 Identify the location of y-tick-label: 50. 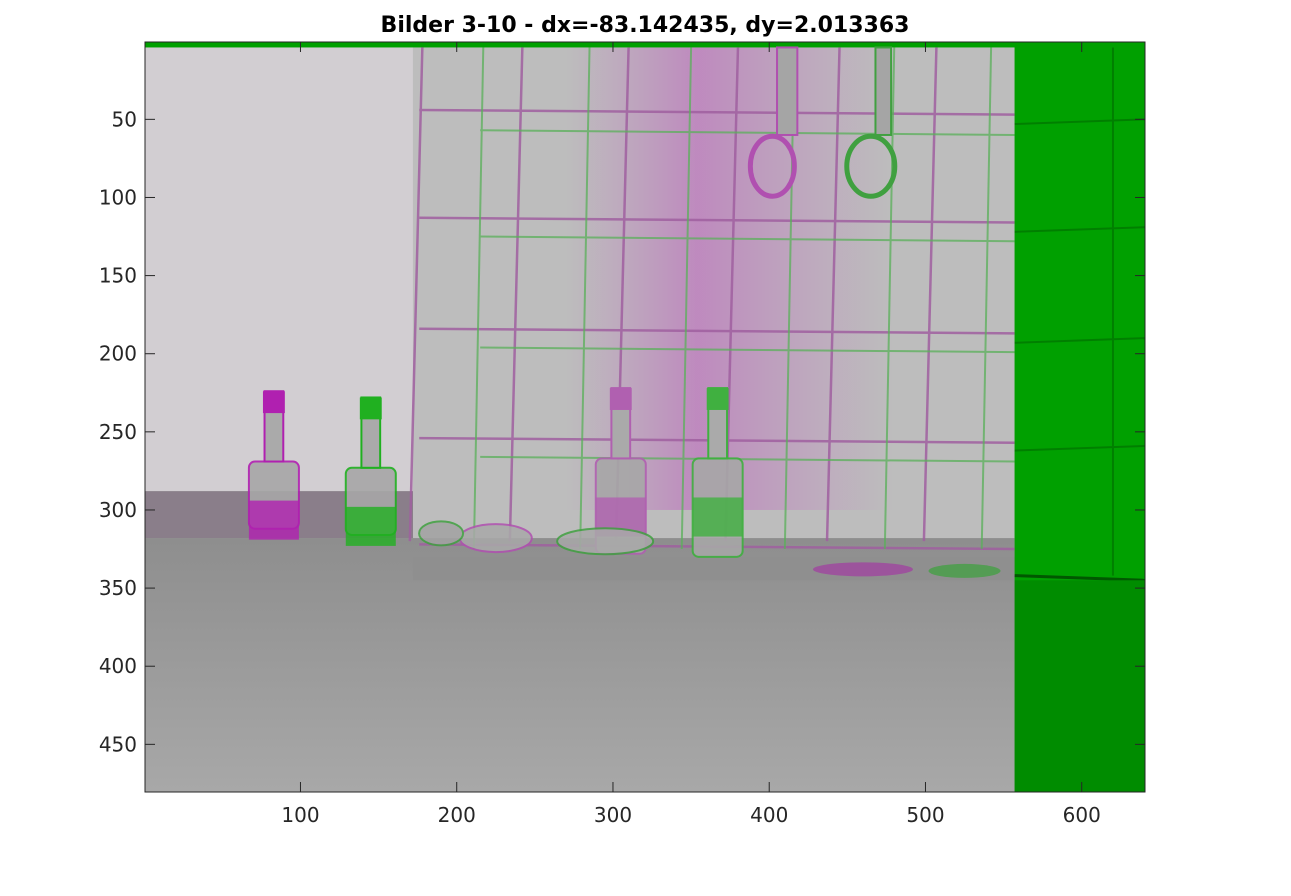
(124, 119).